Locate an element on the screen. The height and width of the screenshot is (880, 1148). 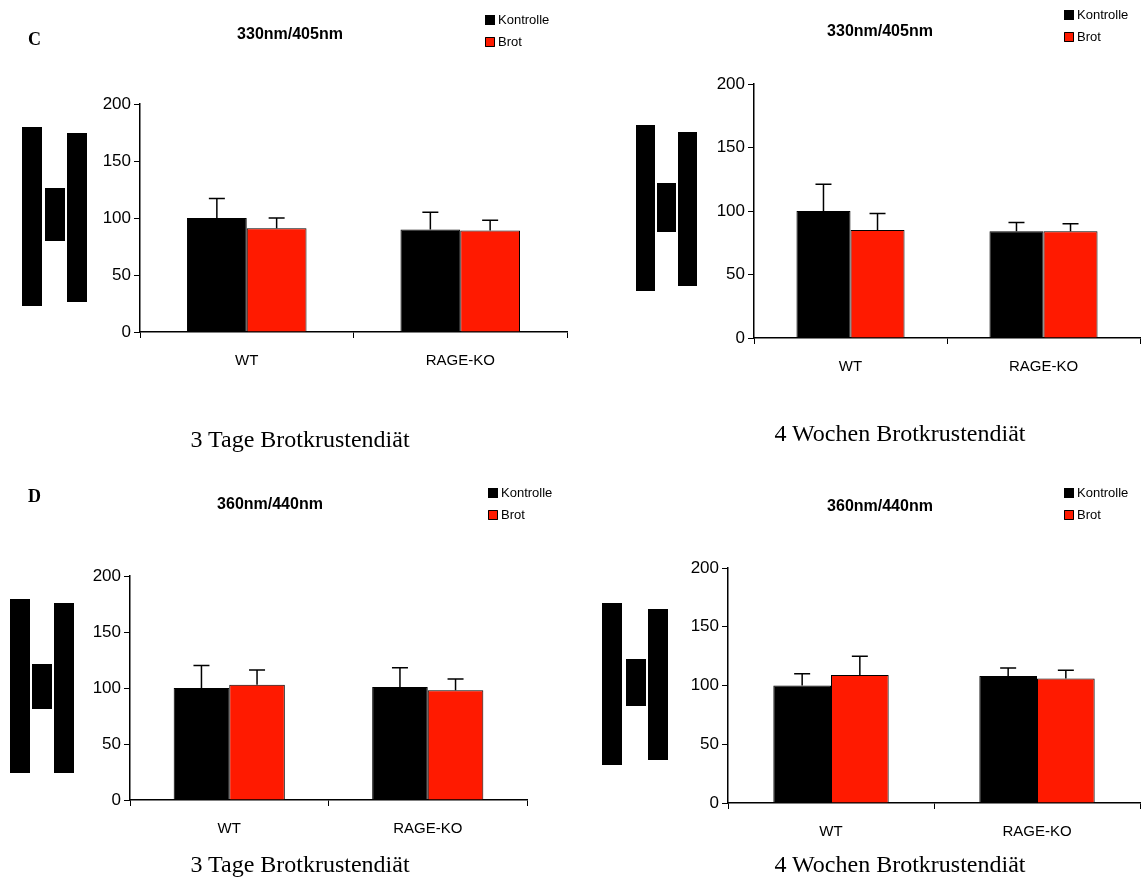
text: D is located at coordinates (34, 495).